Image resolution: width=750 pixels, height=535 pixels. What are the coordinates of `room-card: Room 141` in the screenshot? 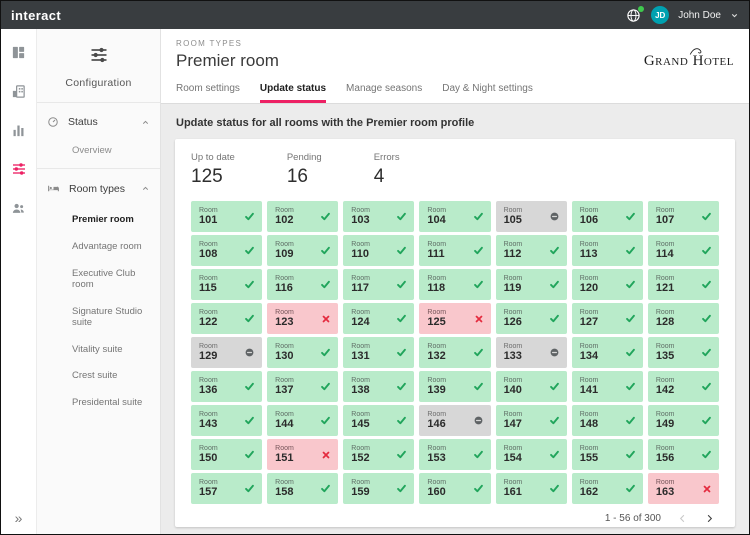 It's located at (607, 386).